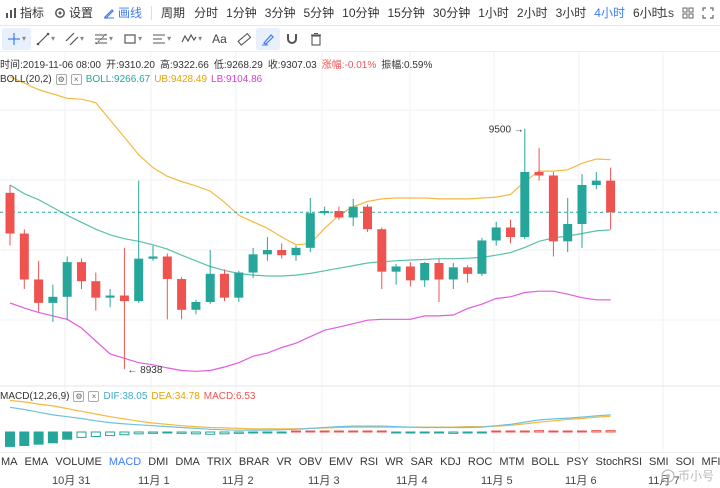  What do you see at coordinates (450, 461) in the screenshot?
I see `indicator-tab: KDJ` at bounding box center [450, 461].